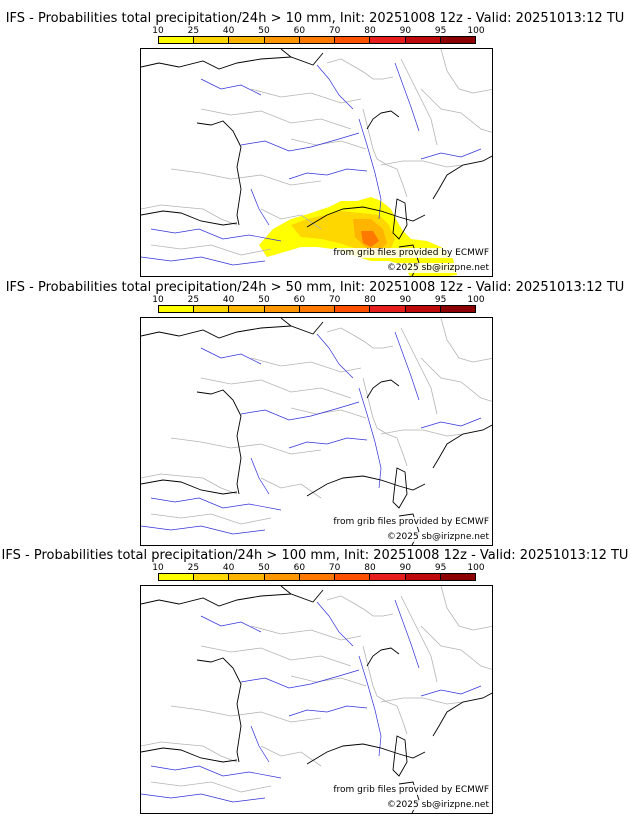  Describe the element at coordinates (370, 239) in the screenshot. I see `precip-area` at that location.